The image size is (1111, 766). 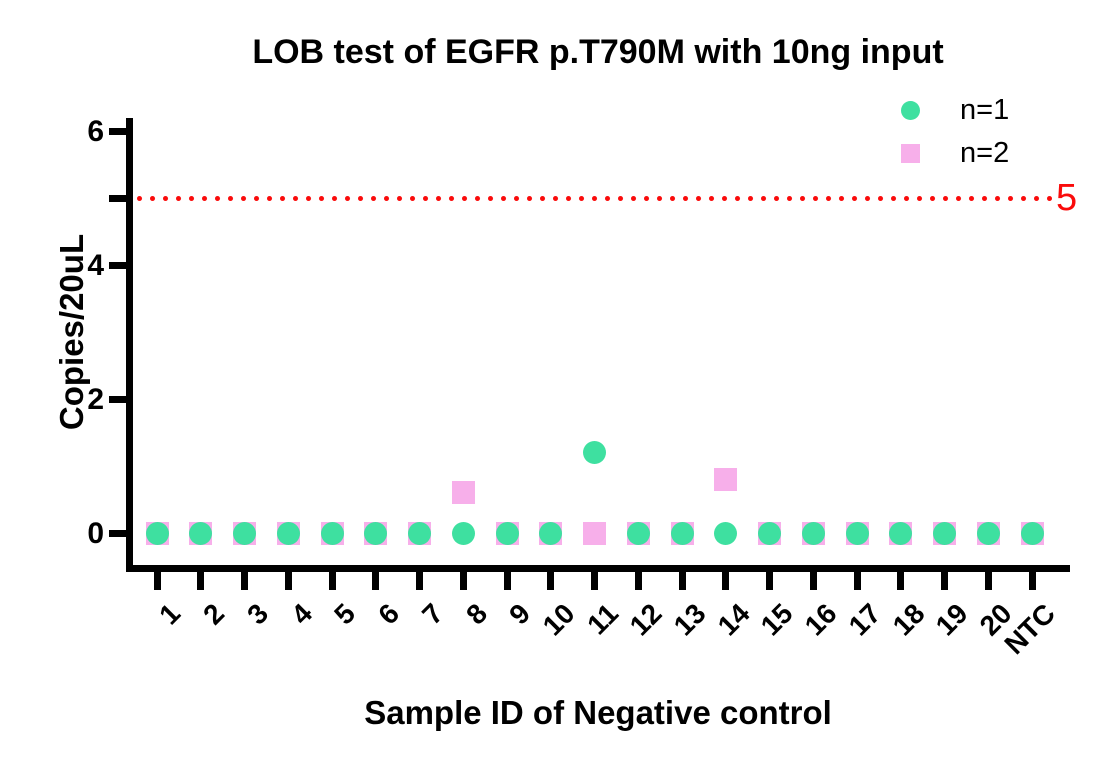 What do you see at coordinates (985, 153) in the screenshot?
I see `legend-label: n=2` at bounding box center [985, 153].